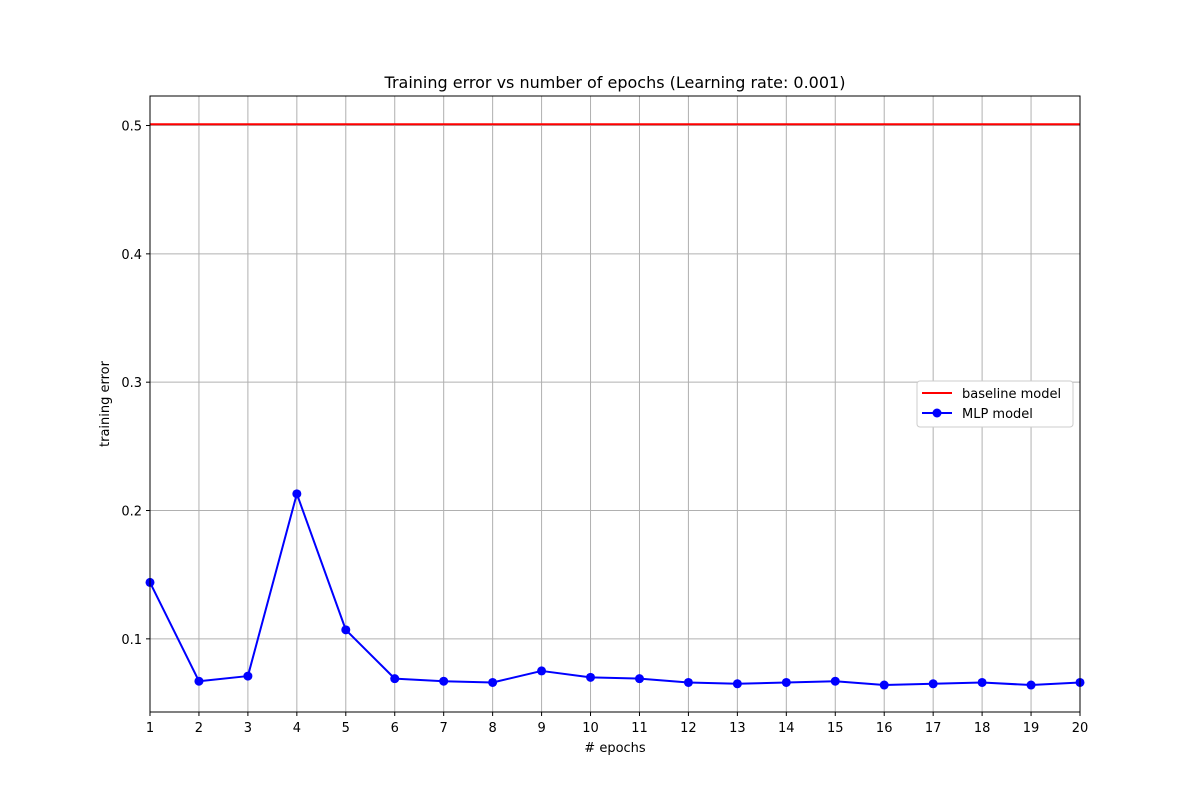  I want to click on x-tick-label: 15, so click(835, 728).